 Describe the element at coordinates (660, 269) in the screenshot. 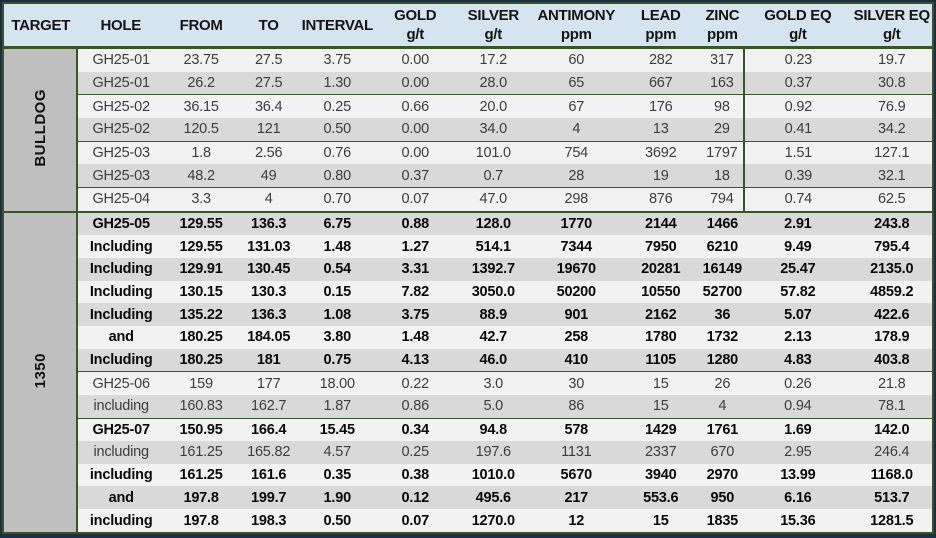

I see `cell-lead: 20281` at that location.